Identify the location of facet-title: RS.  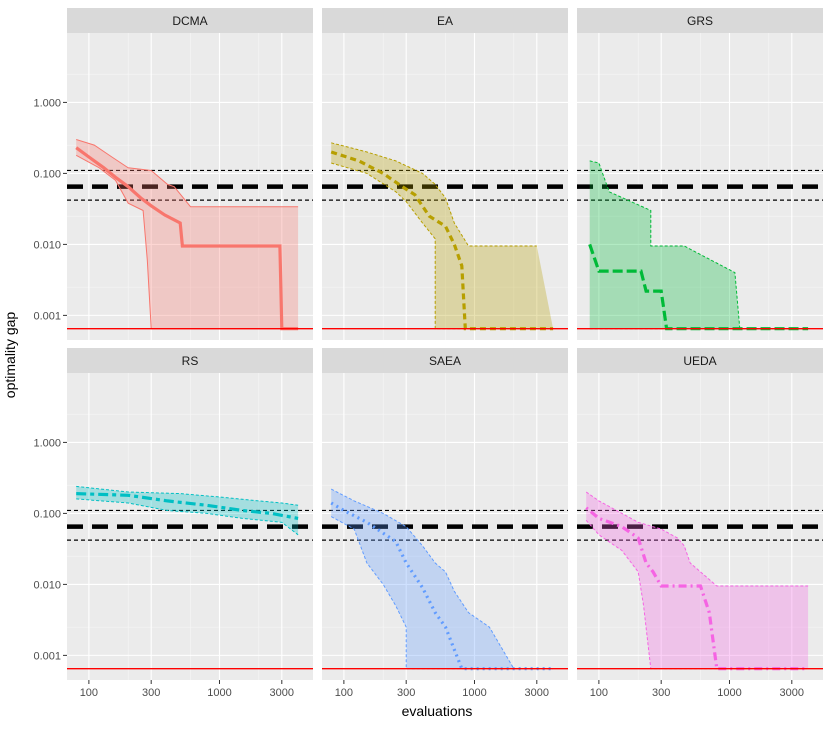
(190, 361).